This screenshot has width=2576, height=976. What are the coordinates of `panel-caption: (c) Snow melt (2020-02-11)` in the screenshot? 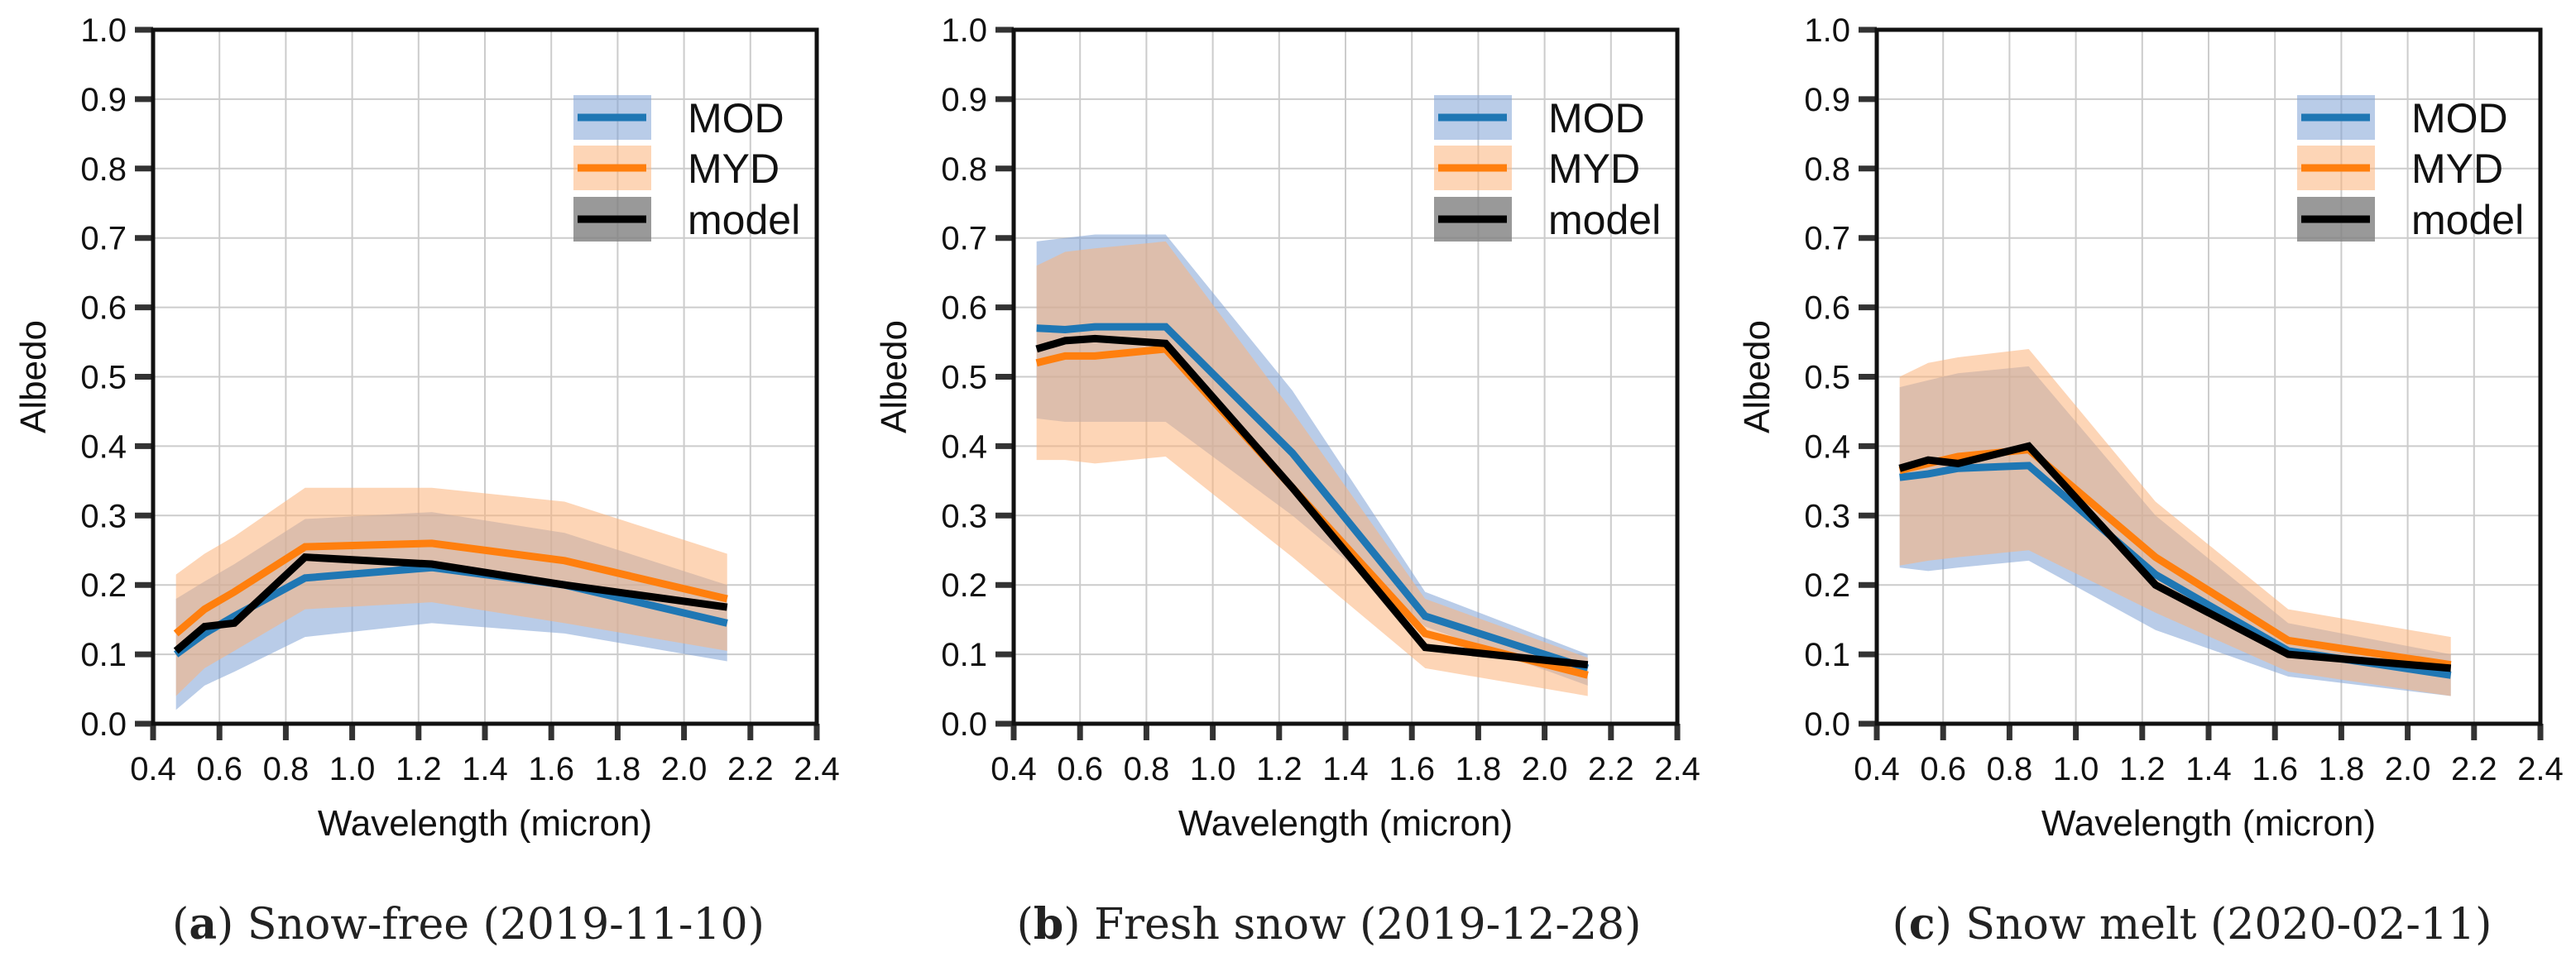 It's located at (2192, 924).